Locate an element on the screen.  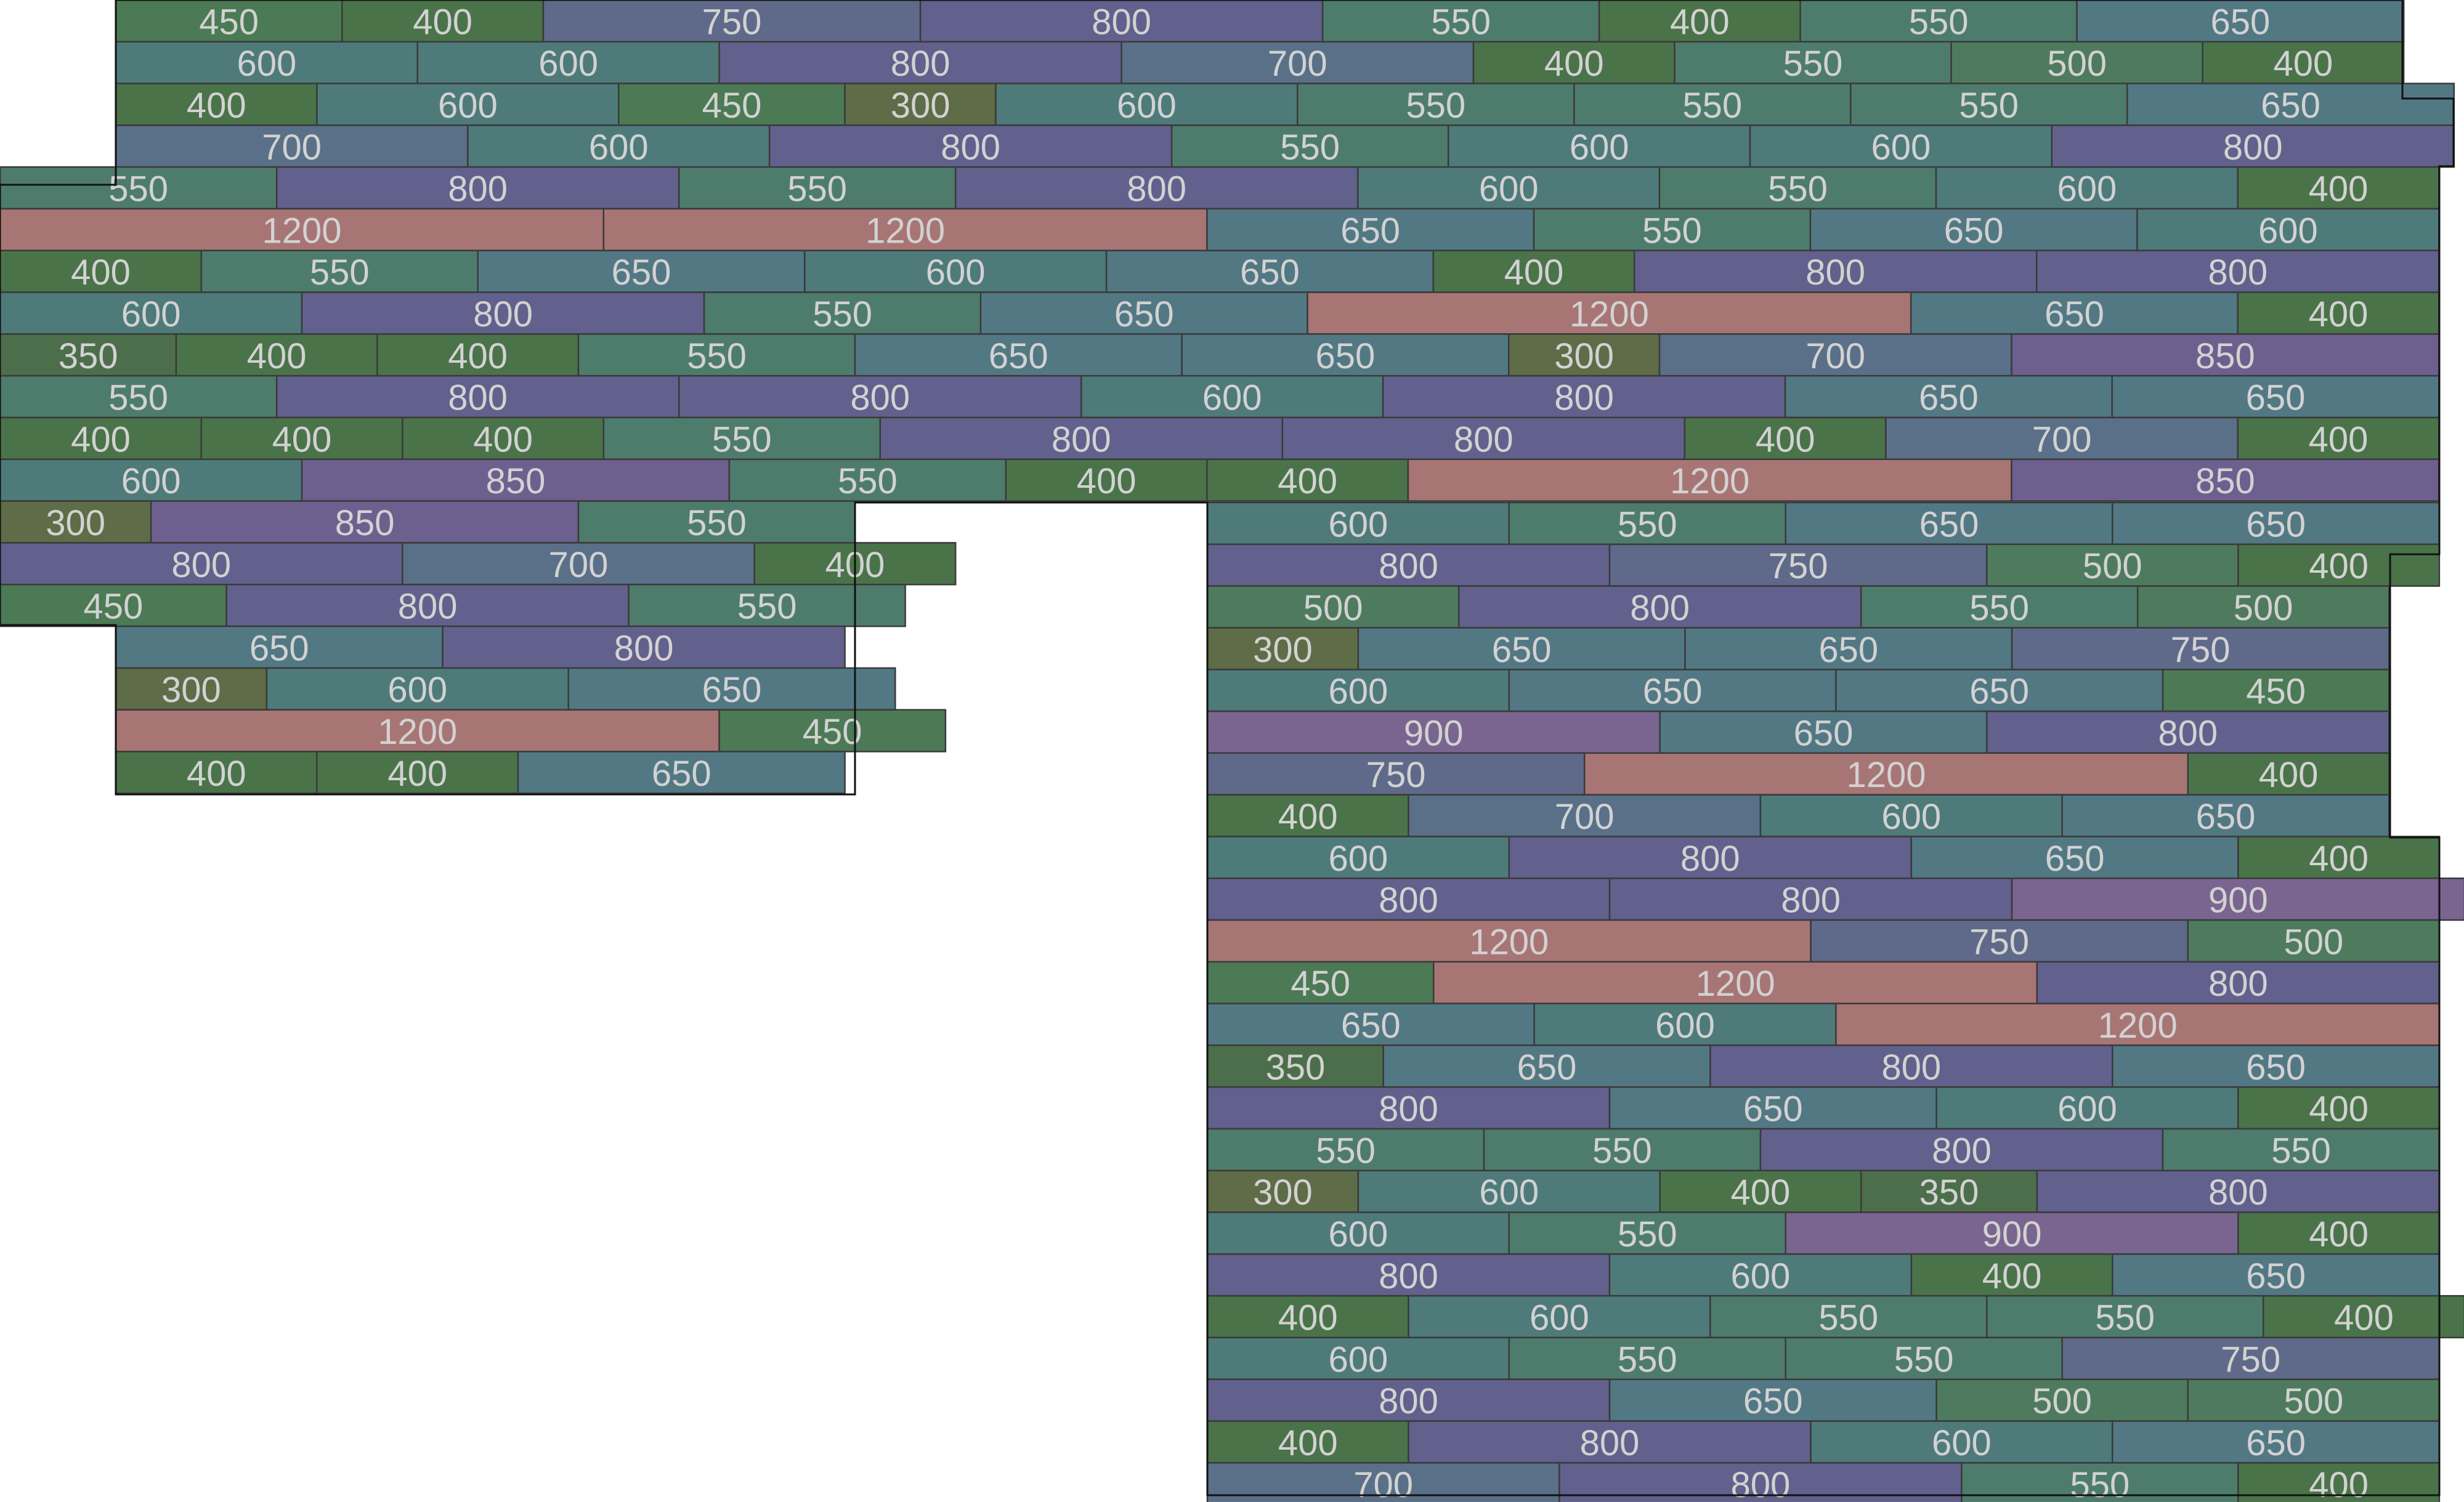
plank-left-r10-p0: 400 is located at coordinates (101, 438).